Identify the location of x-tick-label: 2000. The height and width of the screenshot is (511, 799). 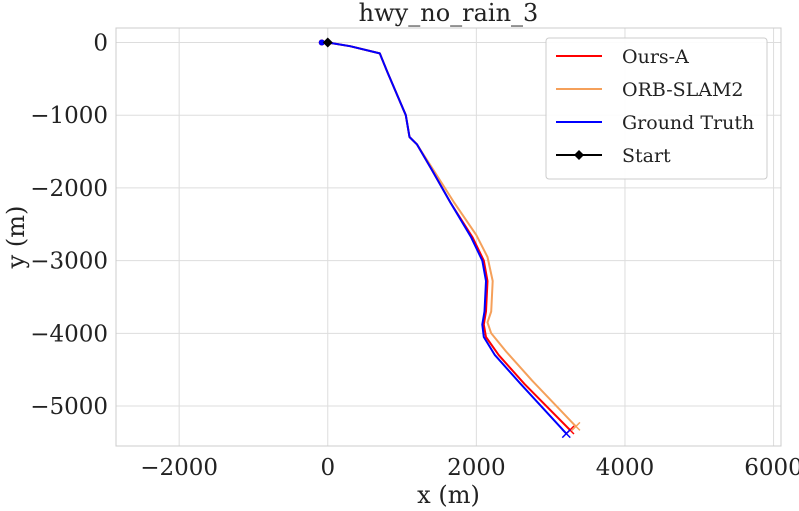
(476, 468).